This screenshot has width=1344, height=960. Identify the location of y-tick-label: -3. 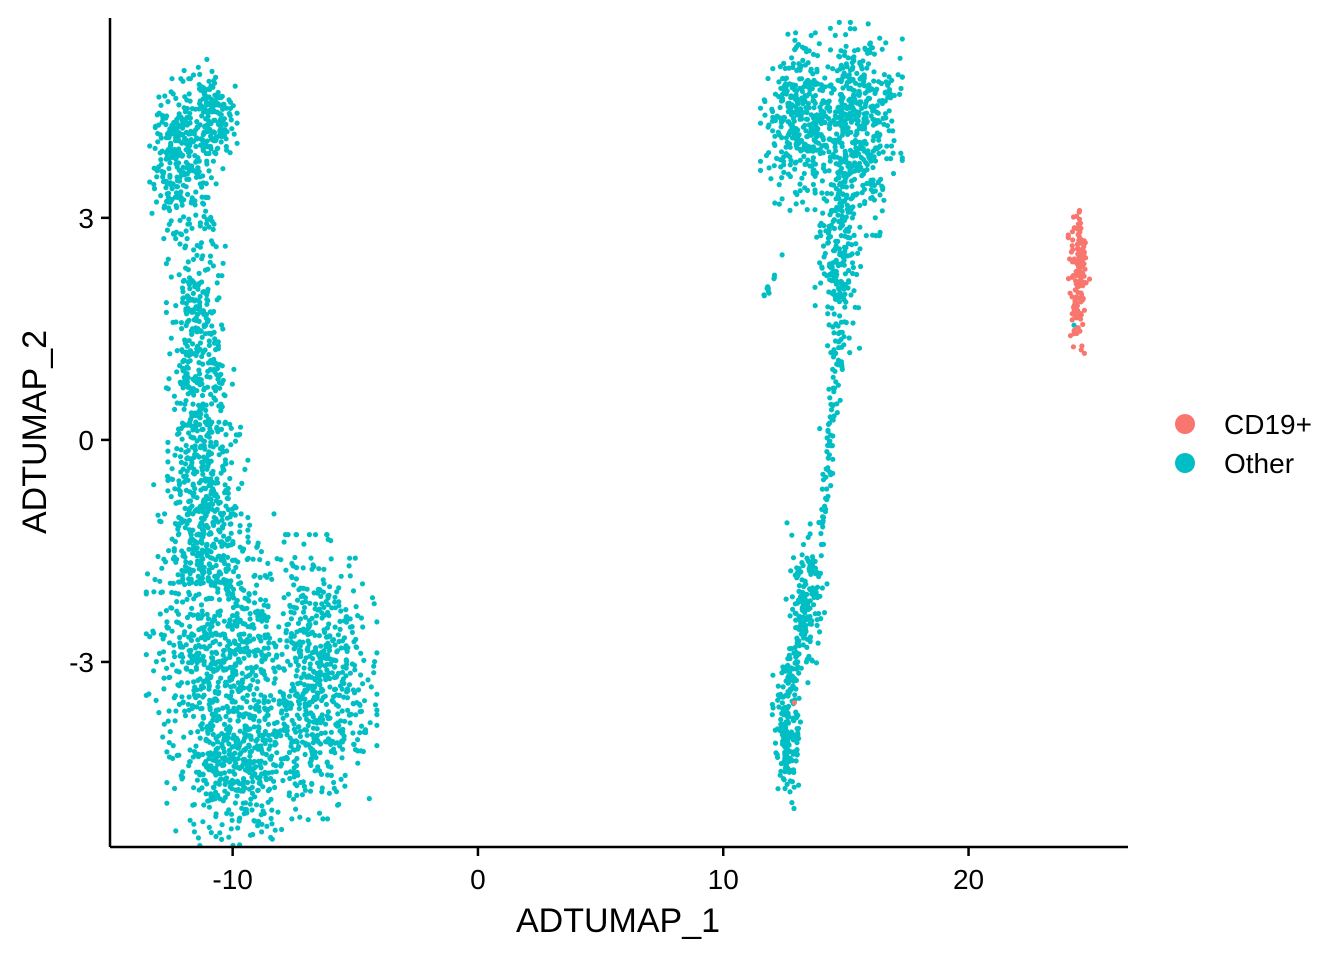
(81, 662).